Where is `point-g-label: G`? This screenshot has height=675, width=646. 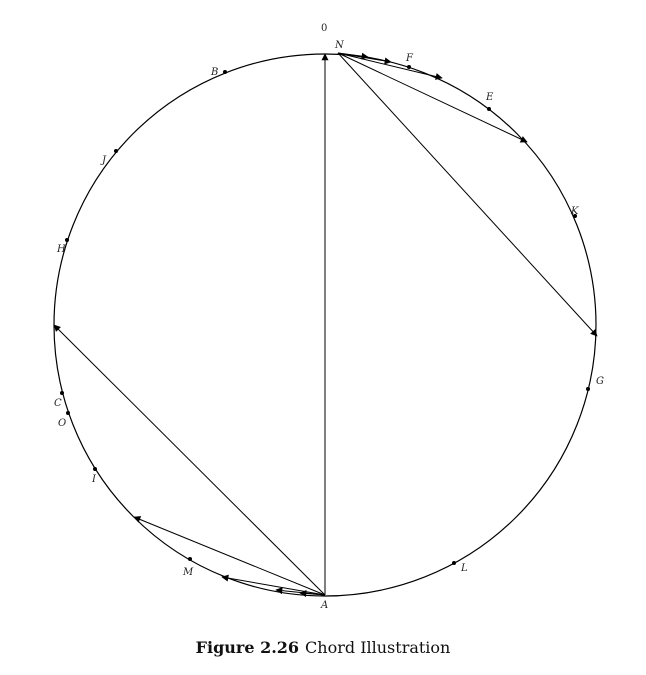 point-g-label: G is located at coordinates (600, 381).